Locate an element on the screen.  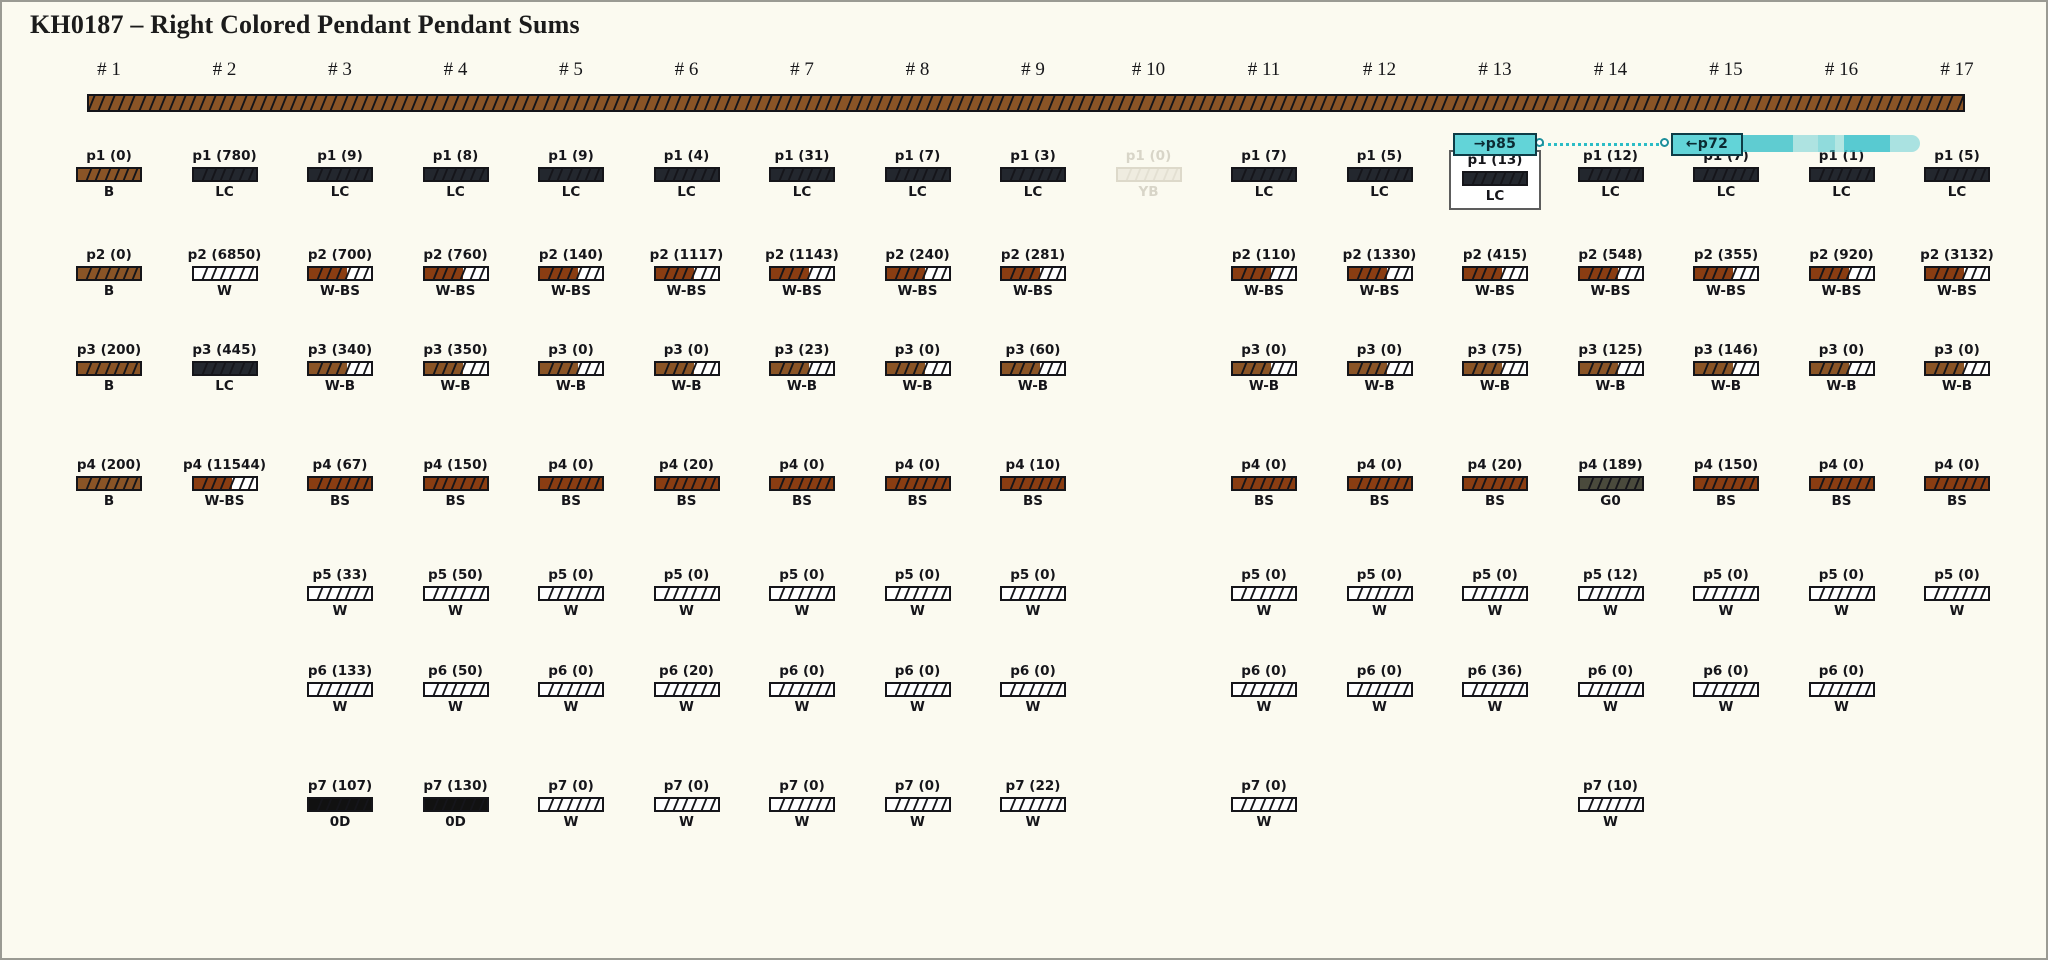
pendant-cell-p3-c13: p3 (75) W-B is located at coordinates (1495, 368).